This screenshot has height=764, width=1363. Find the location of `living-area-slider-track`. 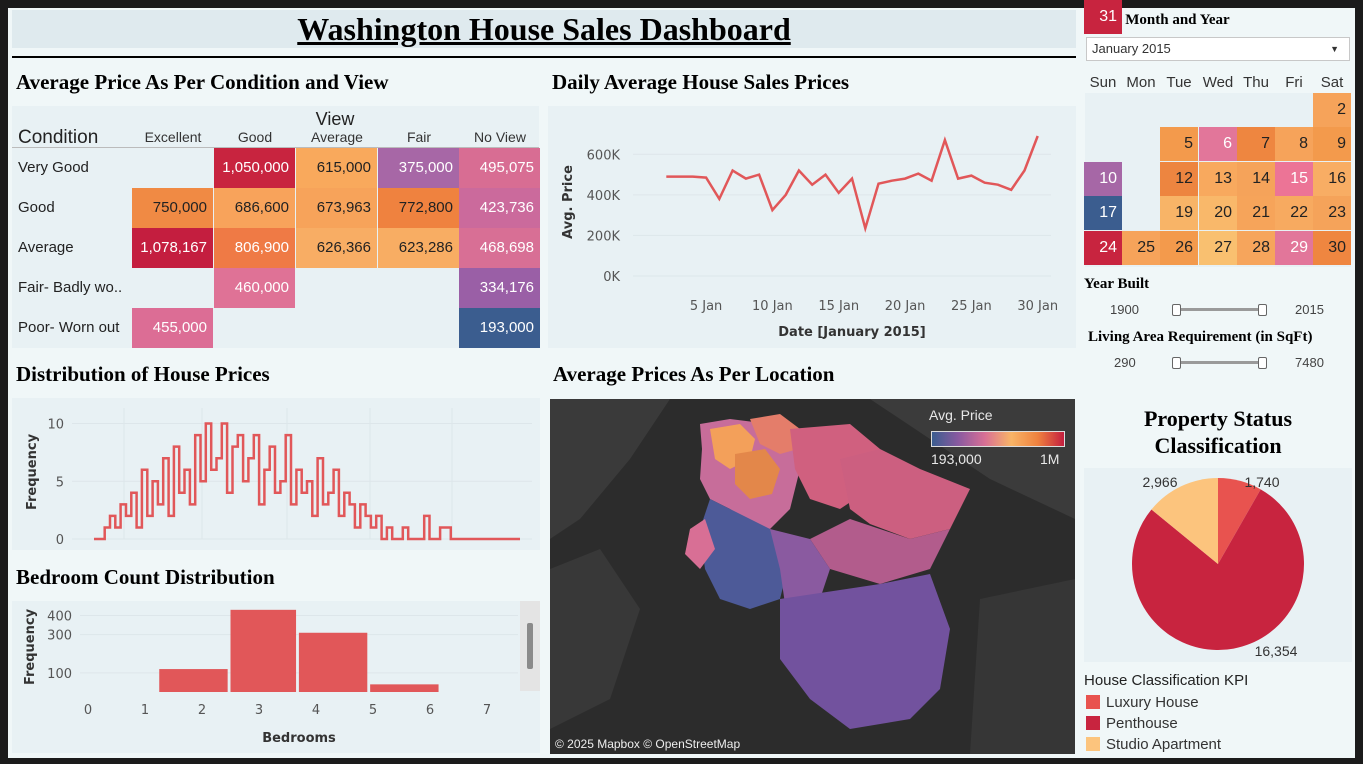

living-area-slider-track is located at coordinates (1220, 362).